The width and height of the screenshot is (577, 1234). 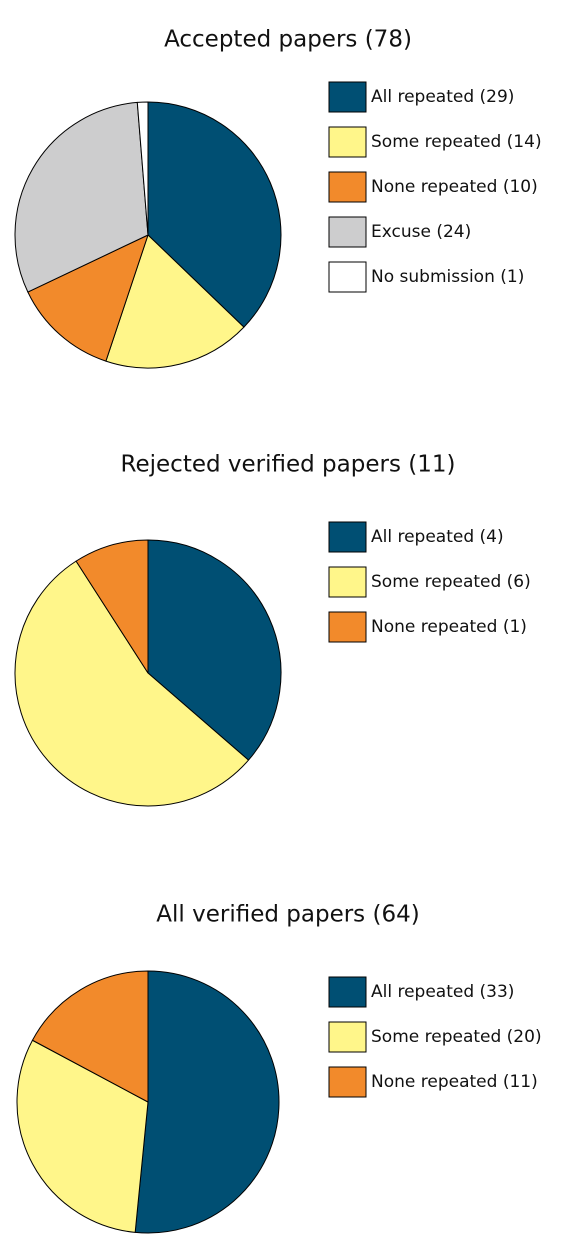 What do you see at coordinates (456, 142) in the screenshot?
I see `legend-label: Some repeated (14)` at bounding box center [456, 142].